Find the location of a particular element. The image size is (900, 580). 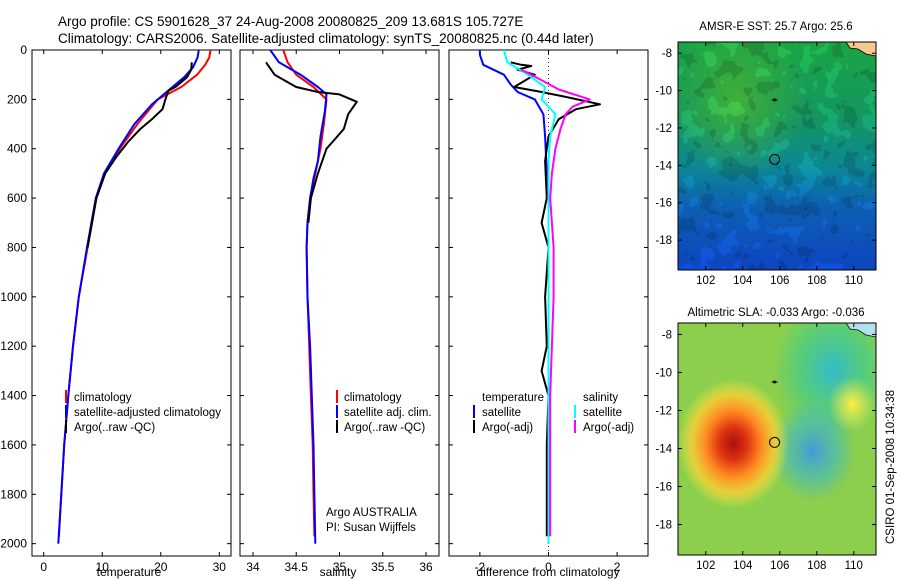

legend-label-sal-satellite: satellite is located at coordinates (602, 413).